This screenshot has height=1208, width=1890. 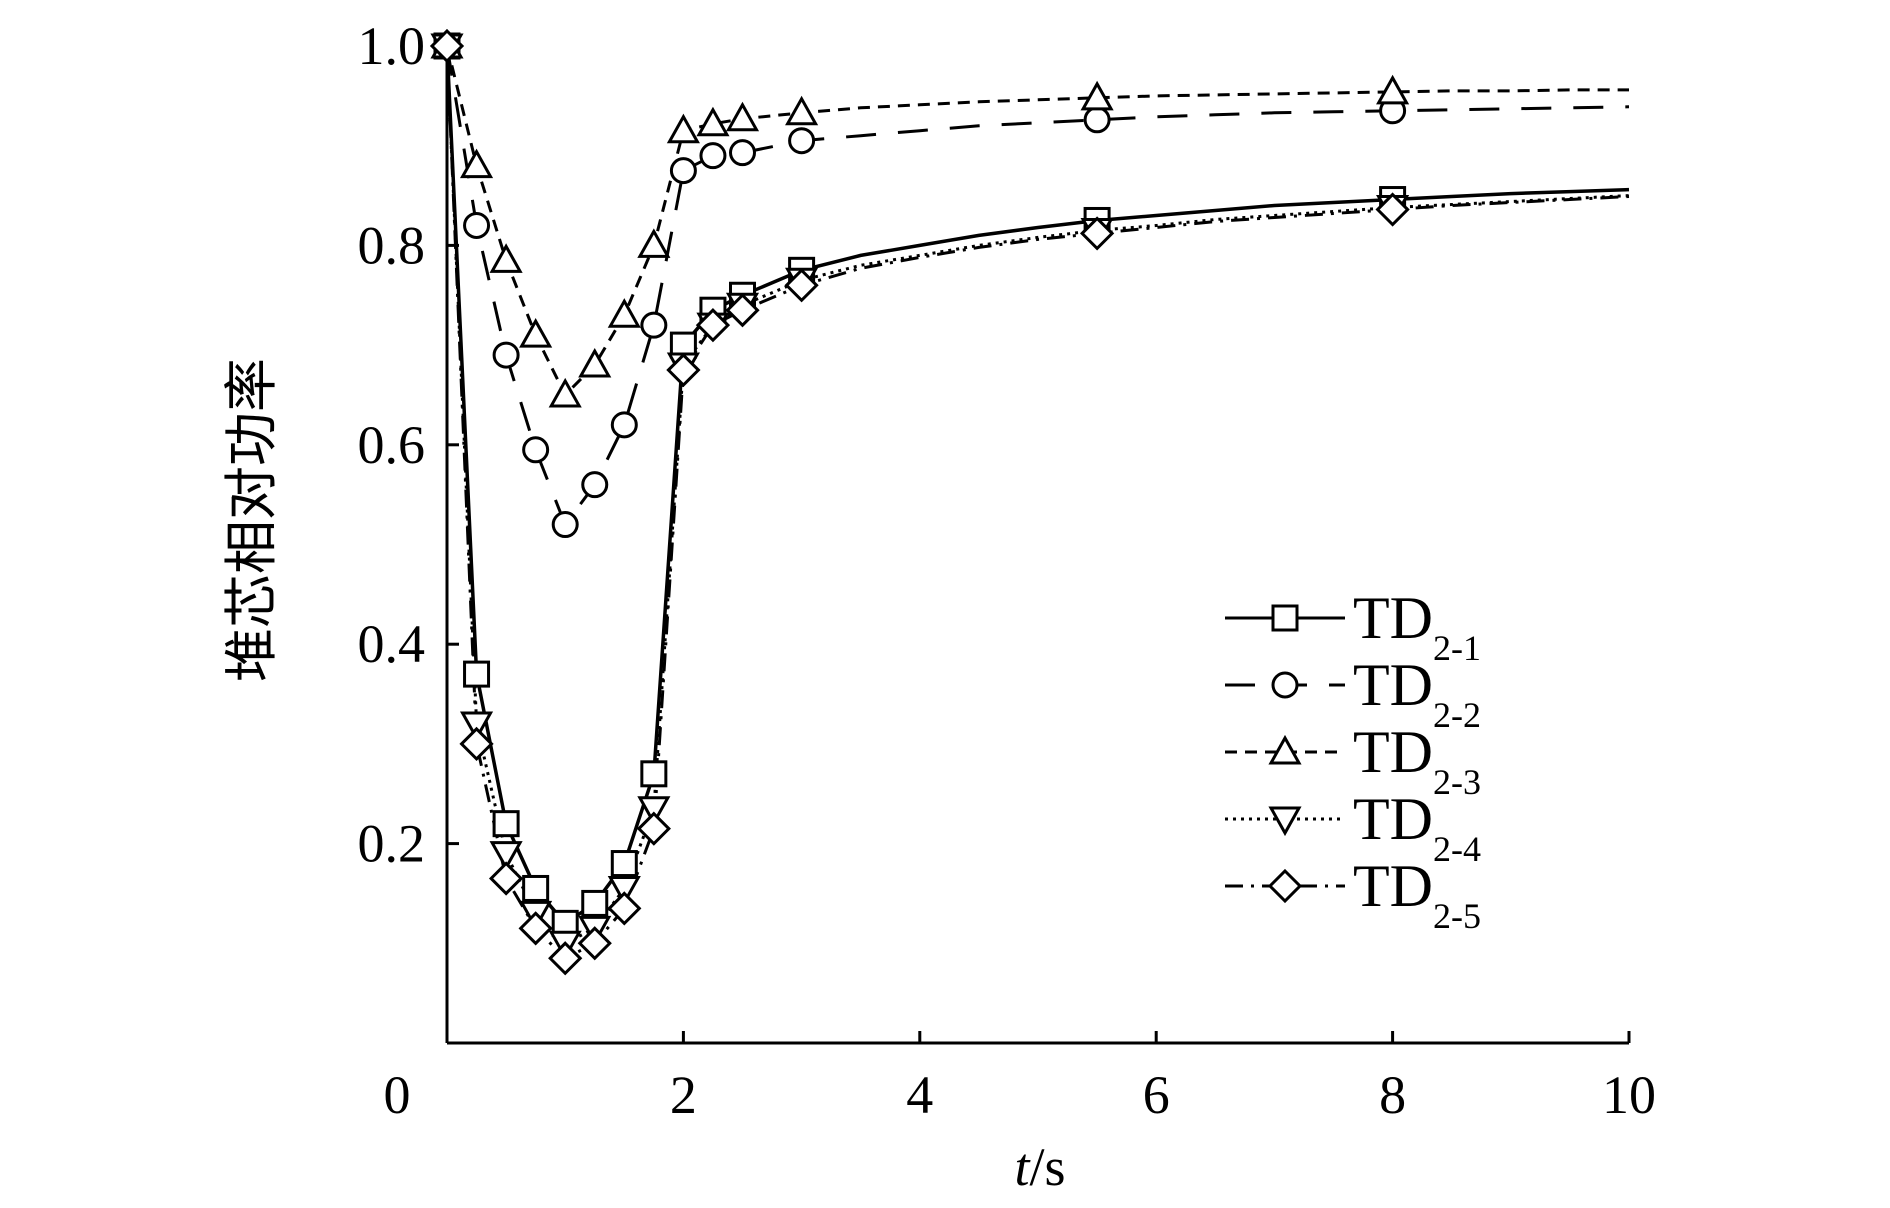 I want to click on x-tick-label: 8, so click(x=1392, y=1095).